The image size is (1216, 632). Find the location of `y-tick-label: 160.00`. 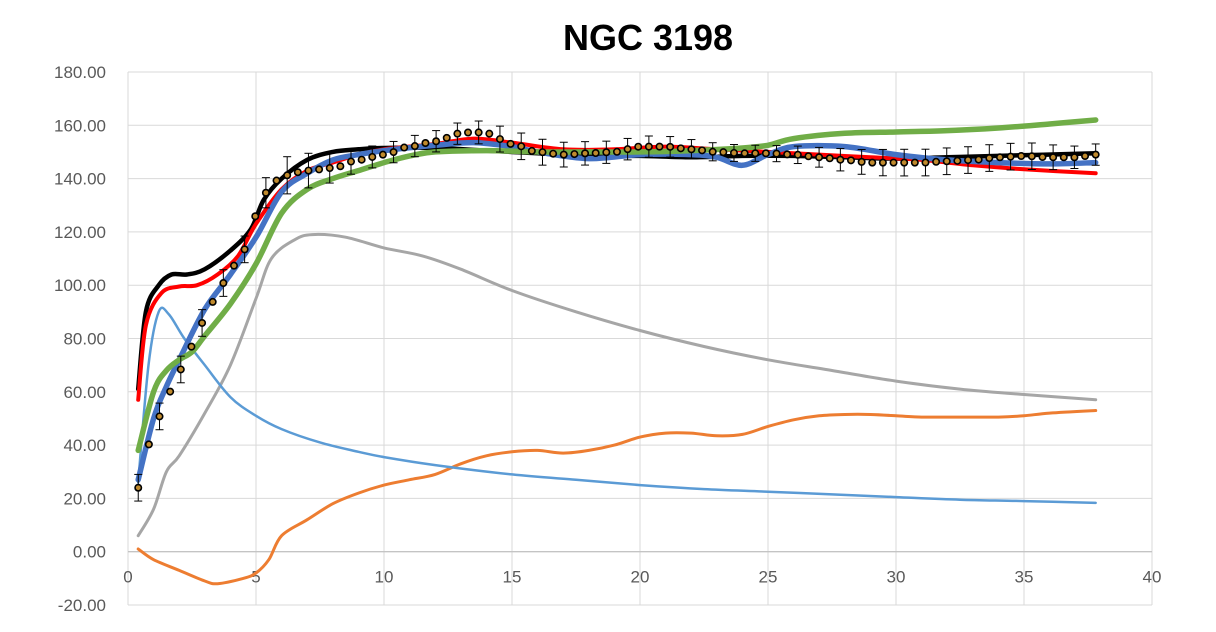

y-tick-label: 160.00 is located at coordinates (80, 125).